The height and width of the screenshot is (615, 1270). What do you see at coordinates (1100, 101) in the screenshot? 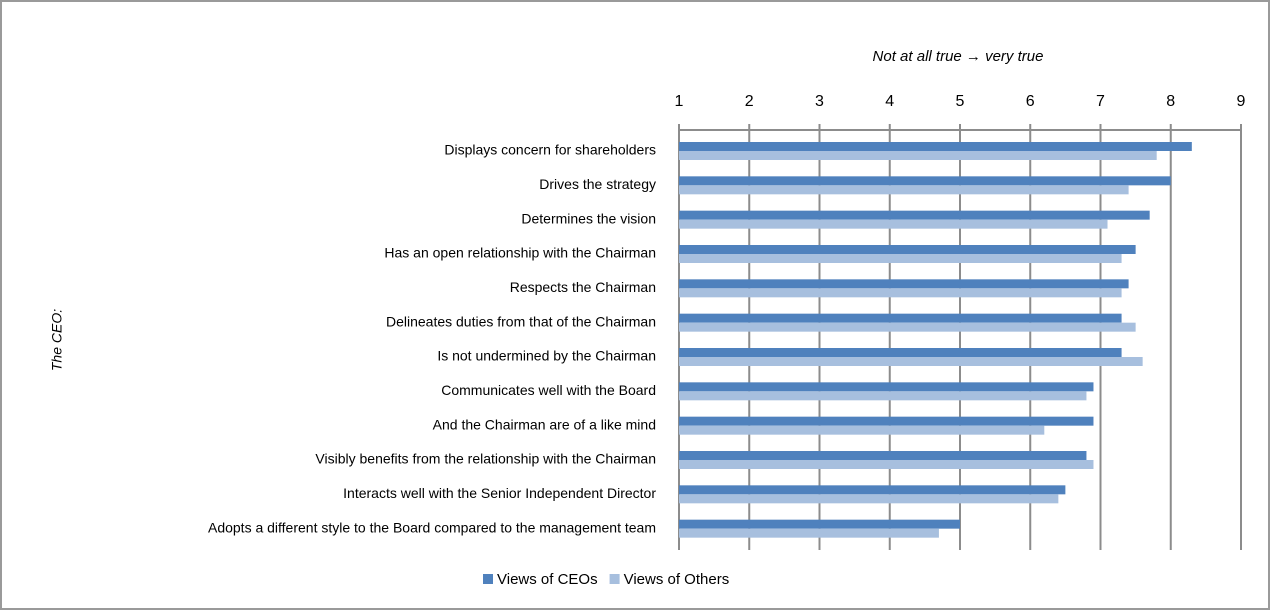
I see `x-tick-label: 7` at bounding box center [1100, 101].